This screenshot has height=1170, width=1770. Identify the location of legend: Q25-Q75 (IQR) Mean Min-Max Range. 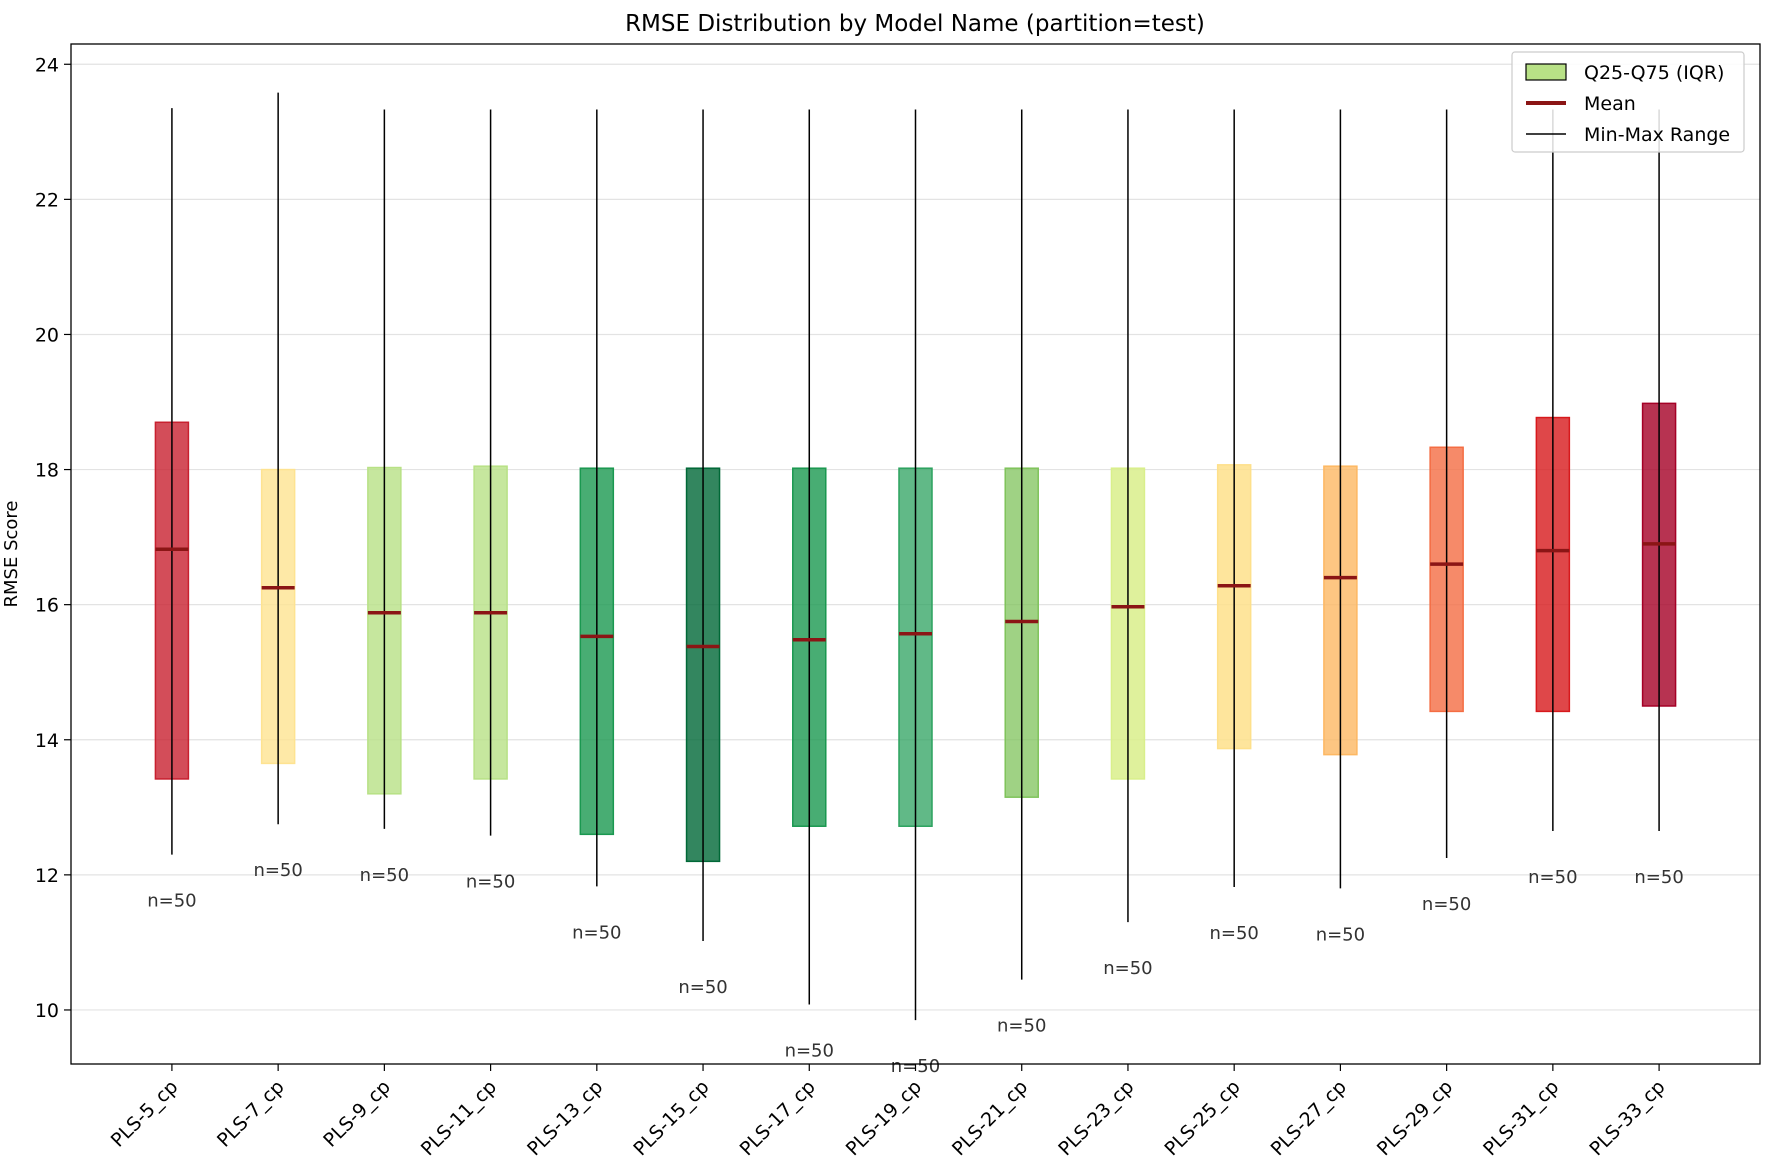
(1628, 102).